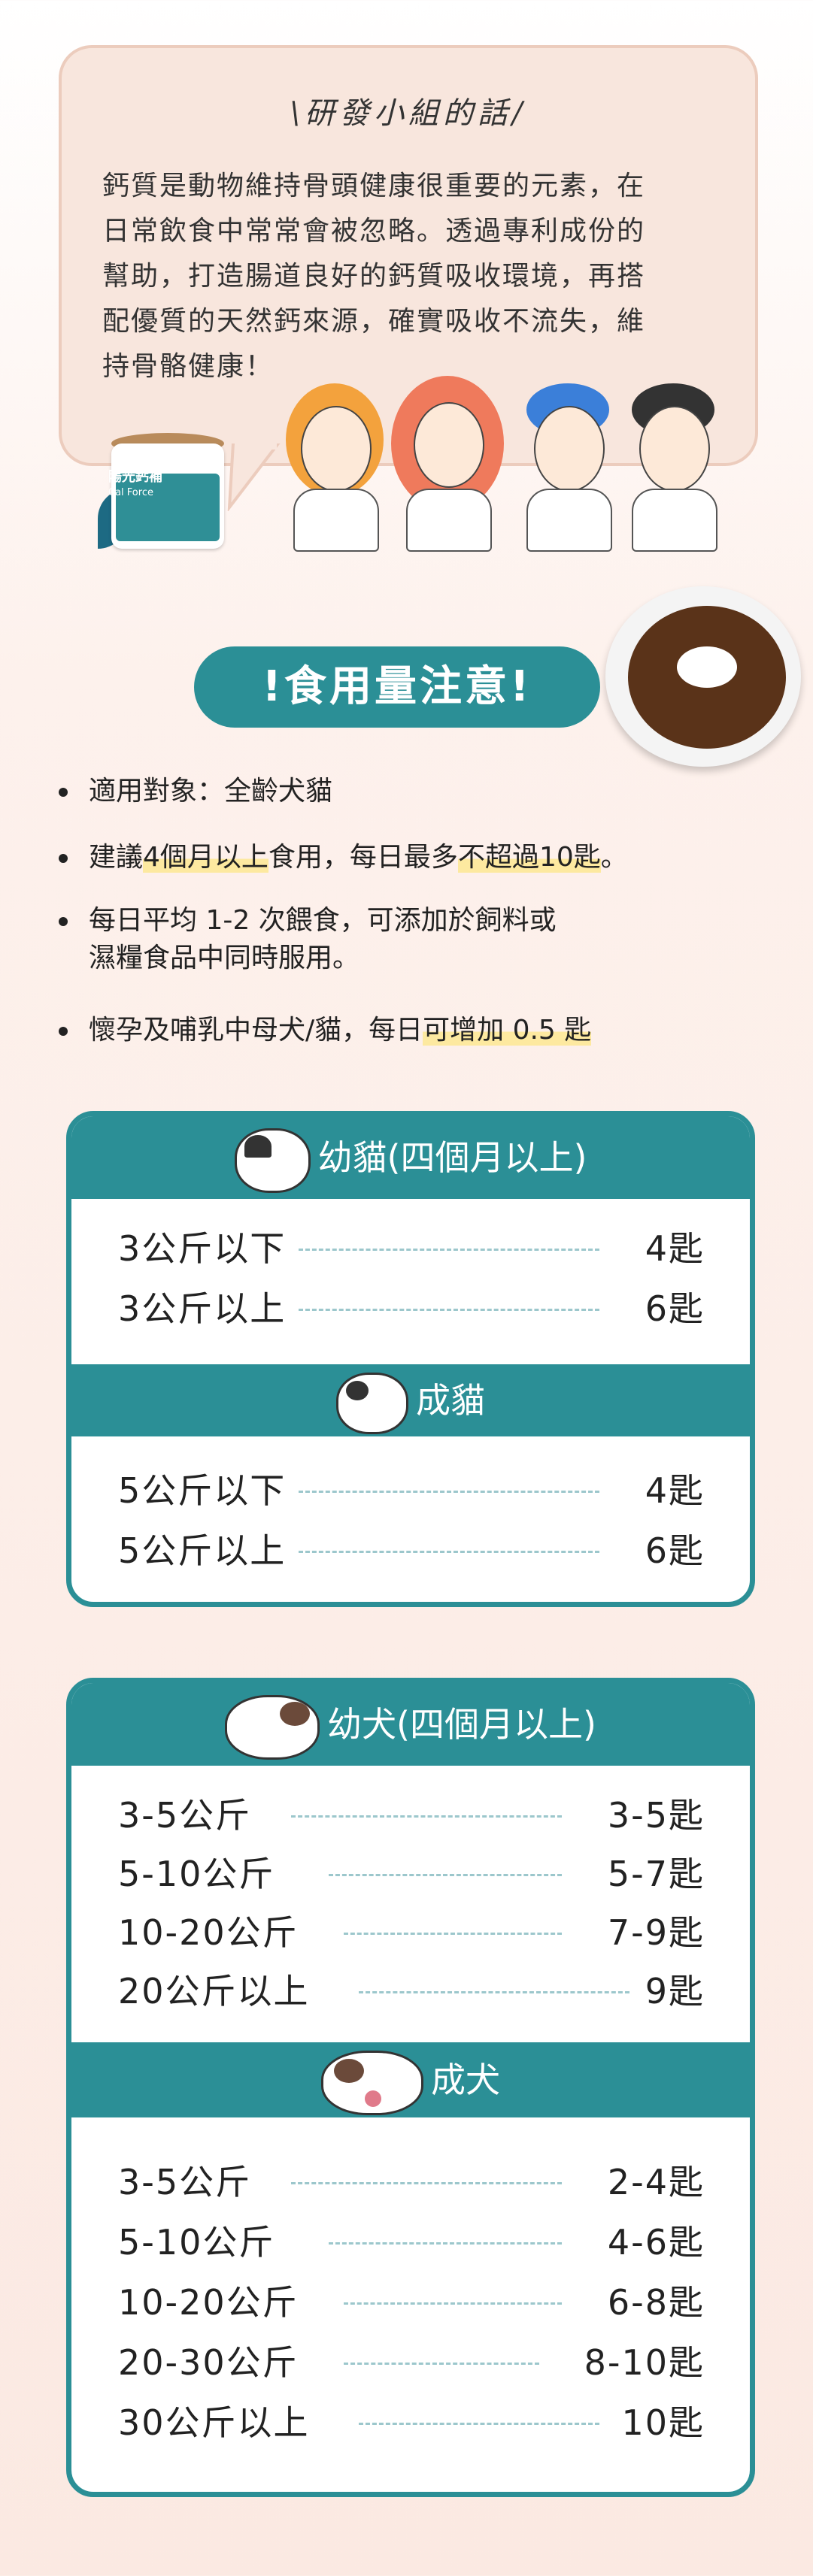 The height and width of the screenshot is (2576, 813). I want to click on dose-value: 9匙, so click(675, 1991).